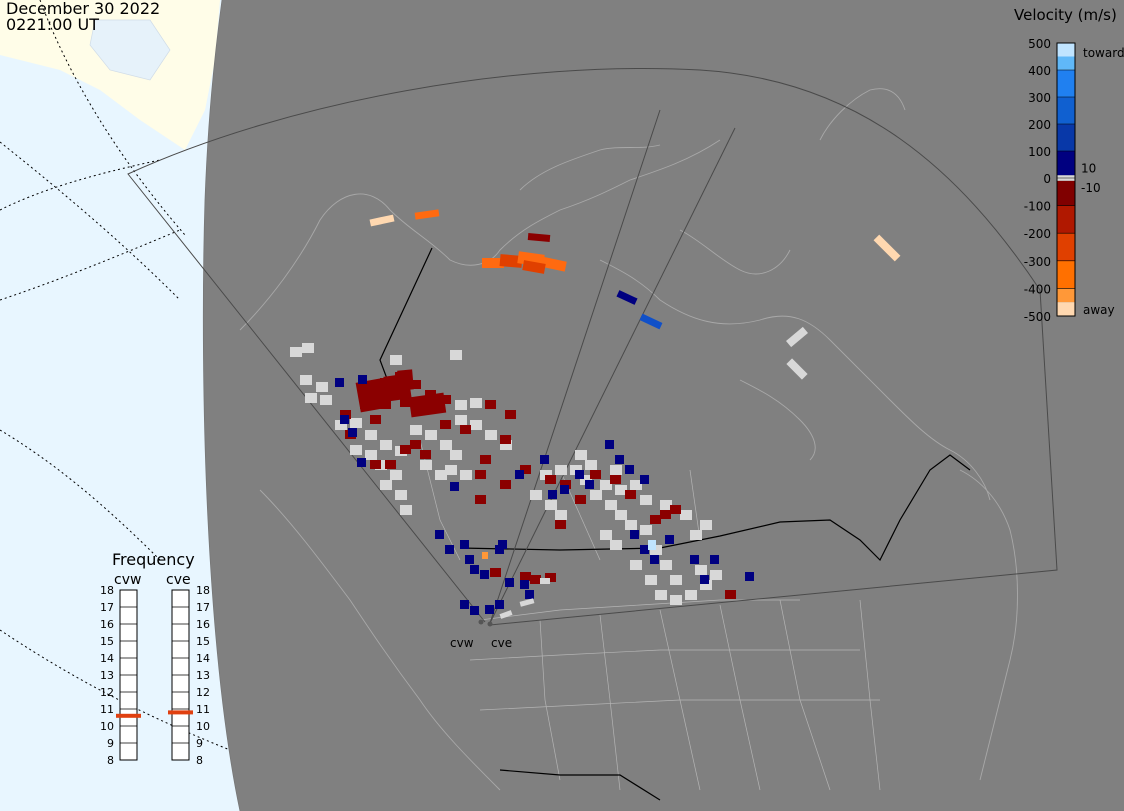 Image resolution: width=1124 pixels, height=811 pixels. What do you see at coordinates (110, 743) in the screenshot?
I see `frequency-scale-label: 9` at bounding box center [110, 743].